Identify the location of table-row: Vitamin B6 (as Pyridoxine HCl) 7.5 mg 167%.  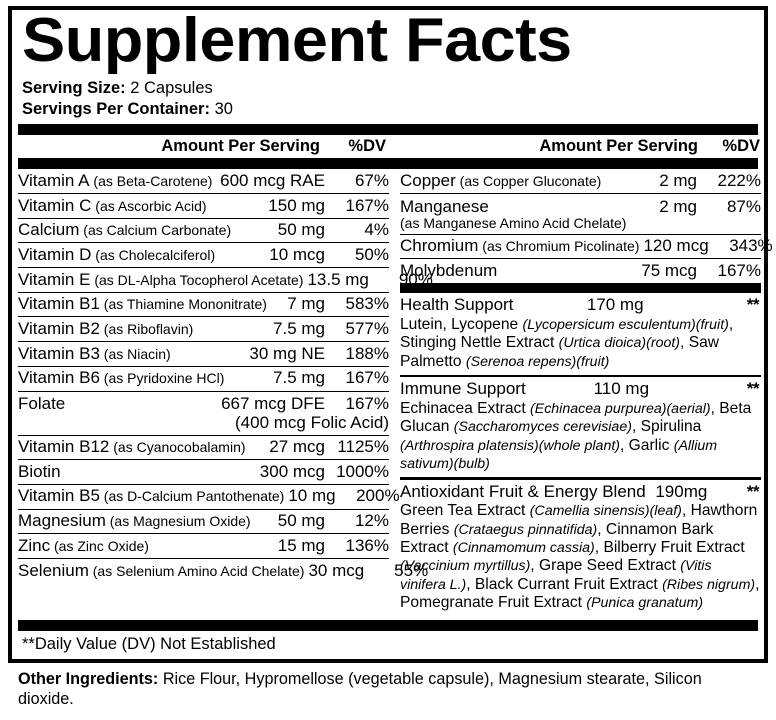
(203, 379).